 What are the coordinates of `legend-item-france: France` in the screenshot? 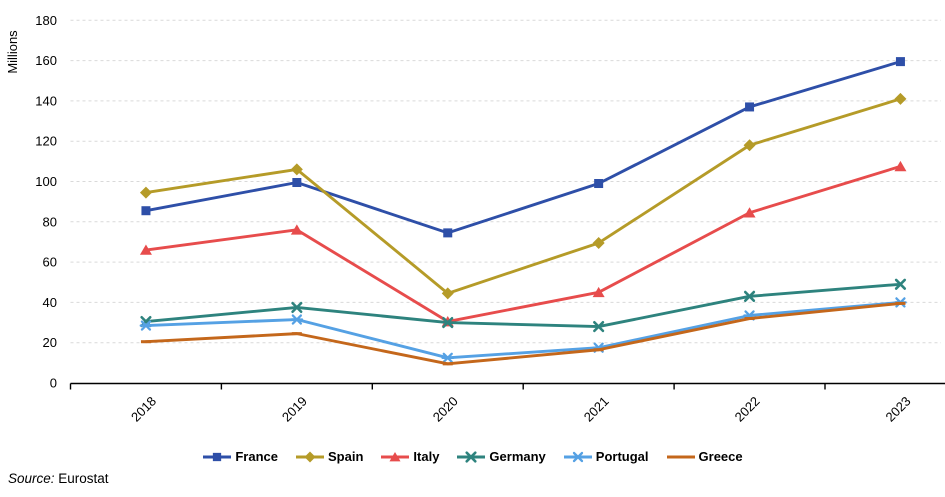 It's located at (240, 456).